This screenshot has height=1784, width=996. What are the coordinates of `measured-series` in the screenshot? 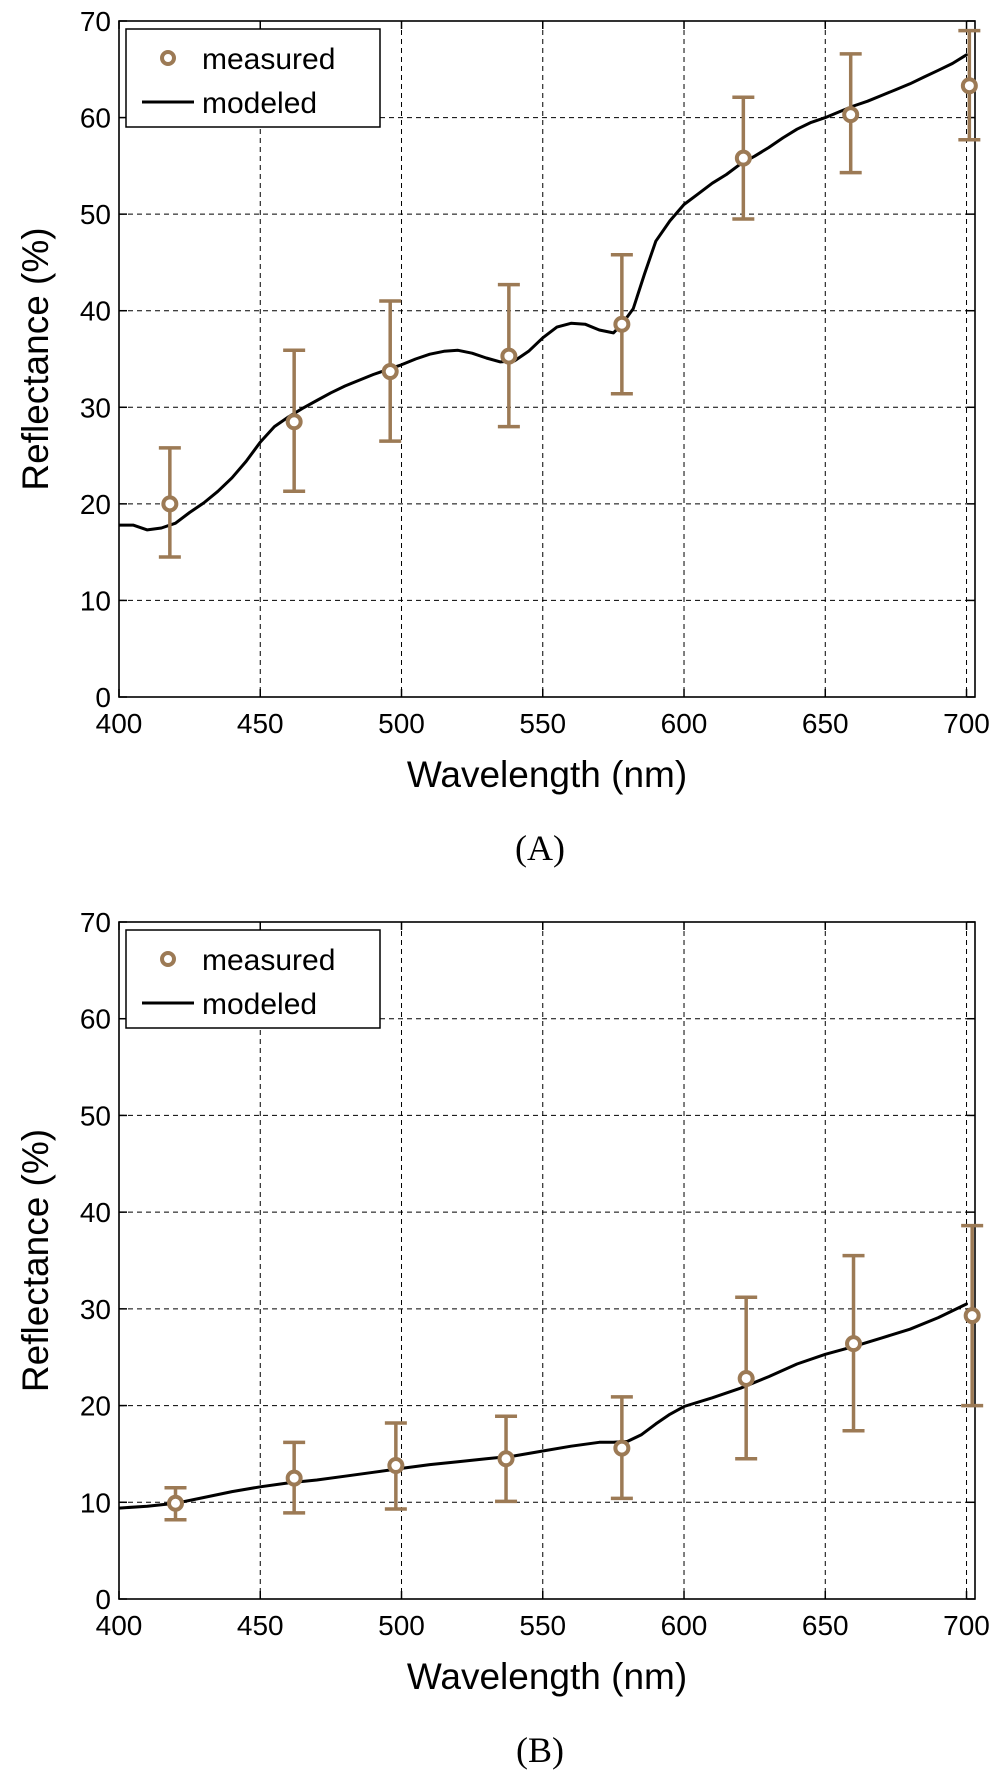 It's located at (574, 1372).